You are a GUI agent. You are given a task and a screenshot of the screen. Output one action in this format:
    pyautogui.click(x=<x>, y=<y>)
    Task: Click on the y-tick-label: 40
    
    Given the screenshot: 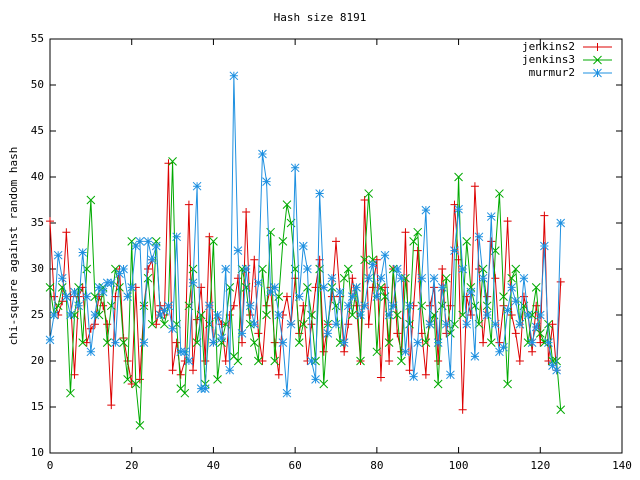 What is the action you would take?
    pyautogui.click(x=37, y=176)
    